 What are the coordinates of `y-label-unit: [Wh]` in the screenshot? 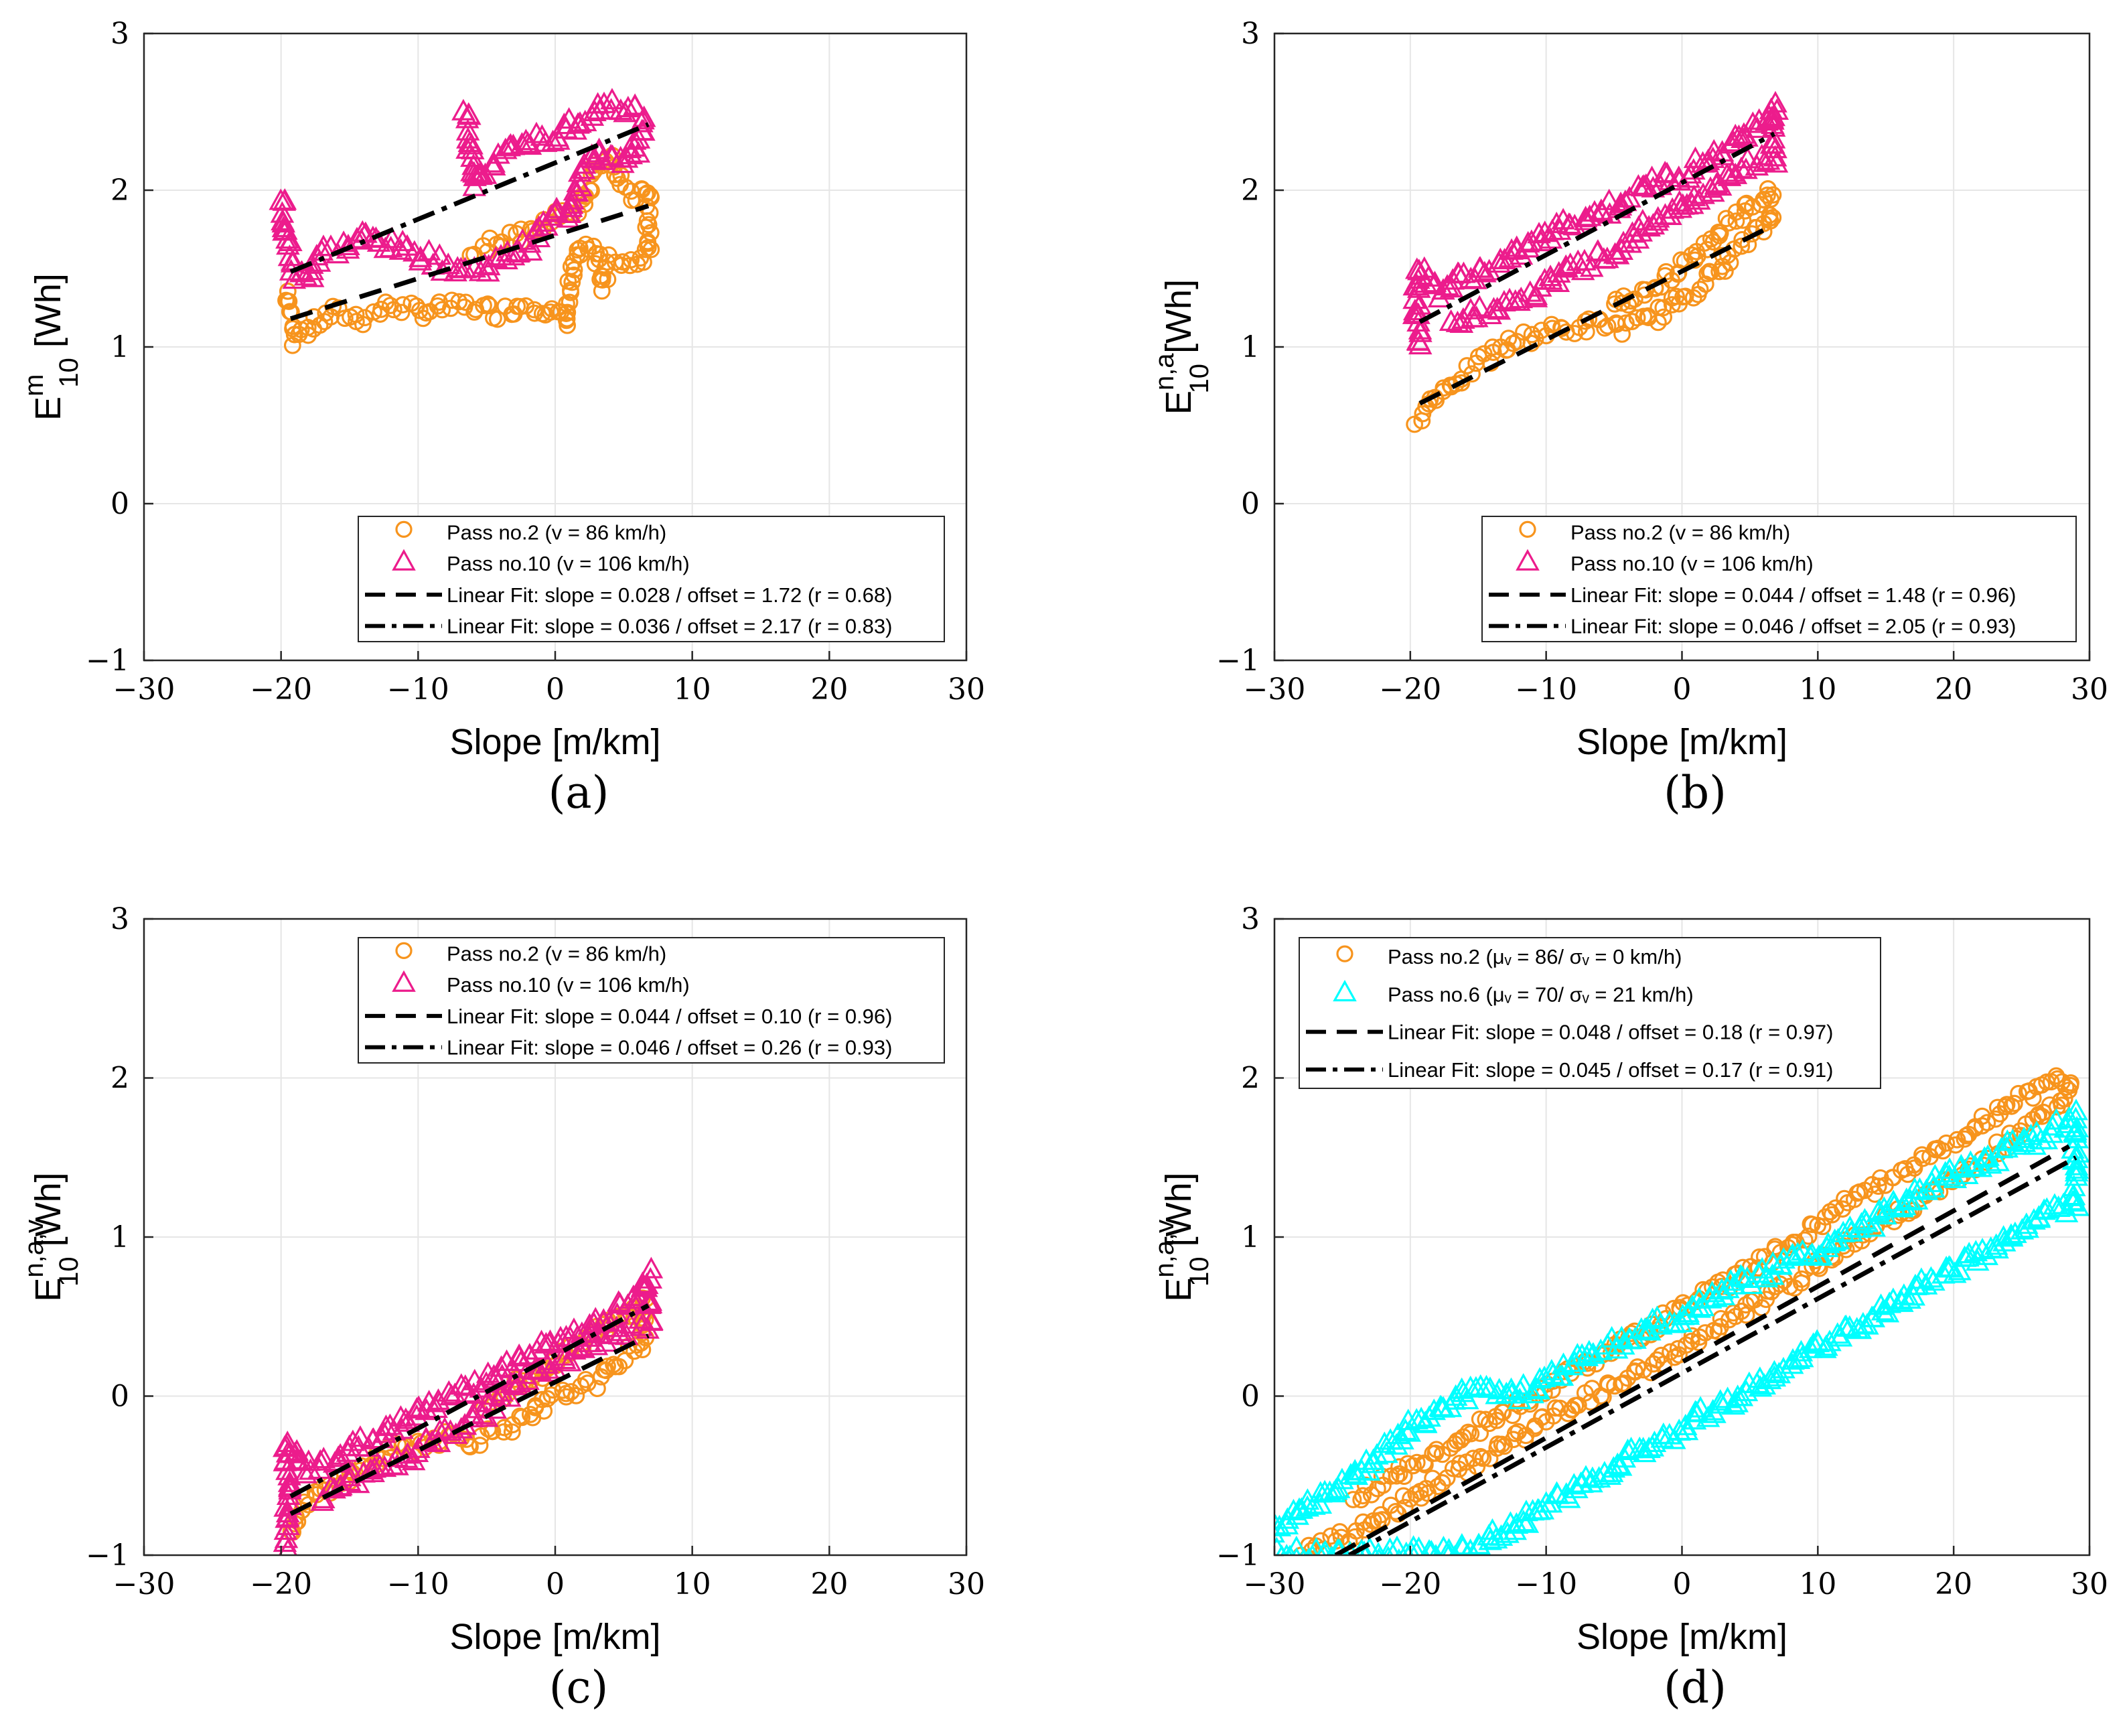 It's located at (1179, 1214).